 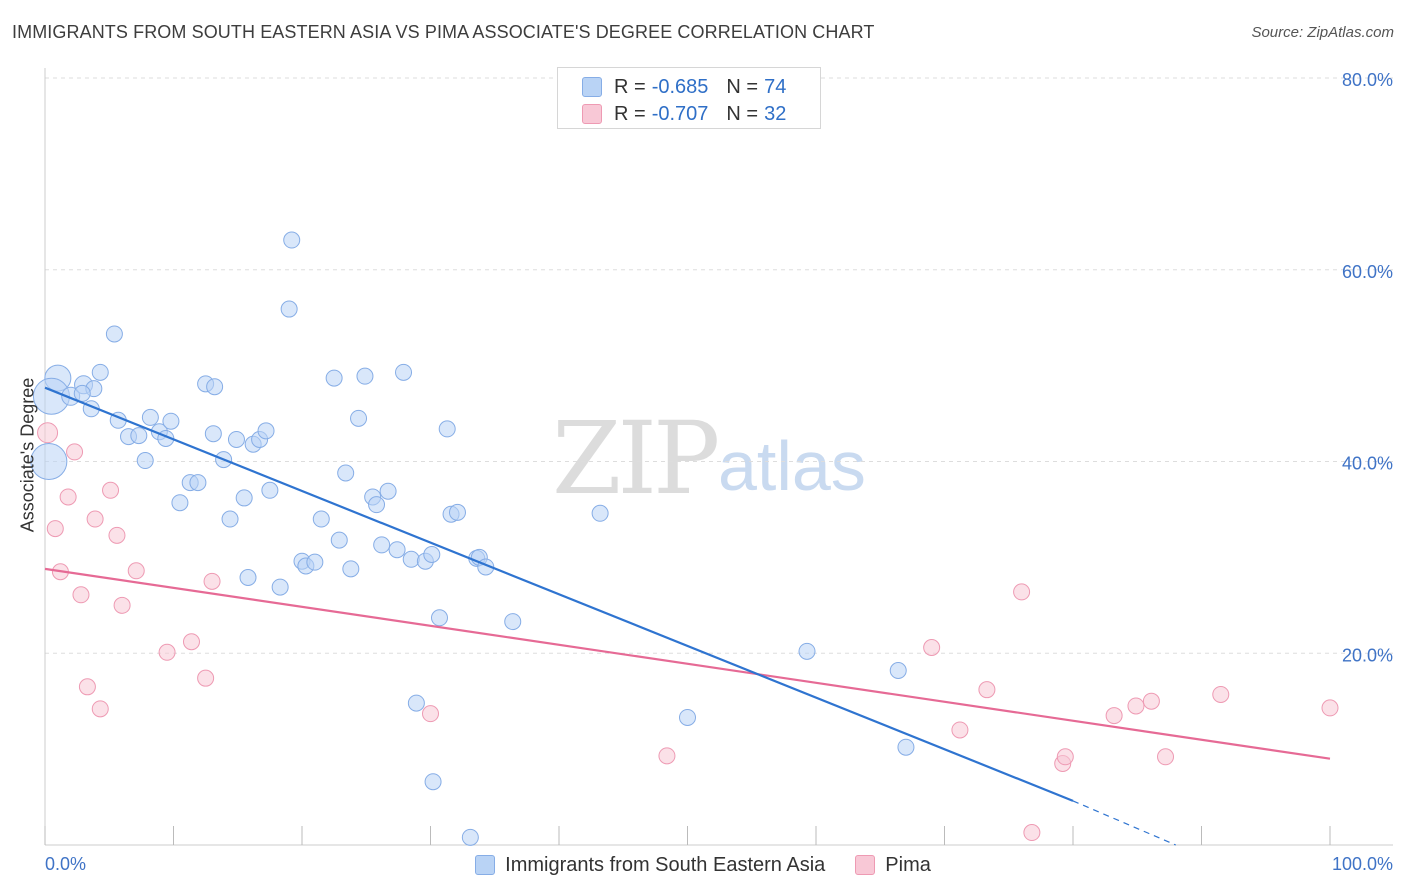 What do you see at coordinates (1367, 655) in the screenshot?
I see `y-tick-label: 20.0%` at bounding box center [1367, 655].